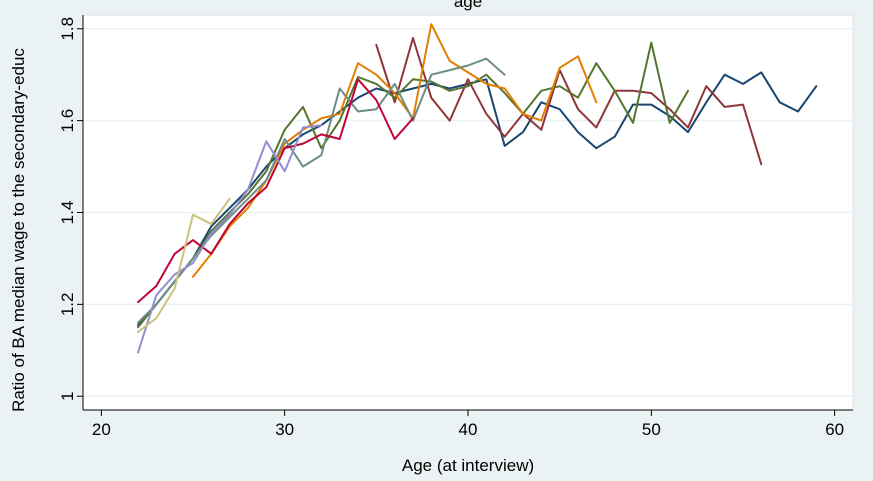 This screenshot has width=873, height=481. I want to click on x-tick-label: 50, so click(651, 429).